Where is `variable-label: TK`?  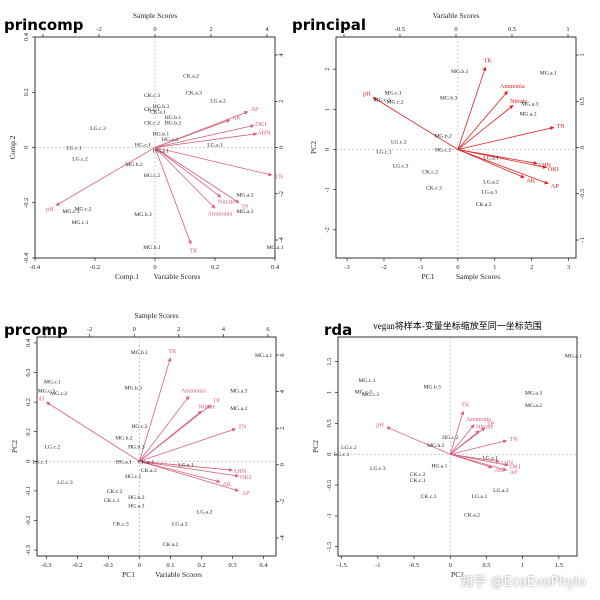 variable-label: TK is located at coordinates (465, 404).